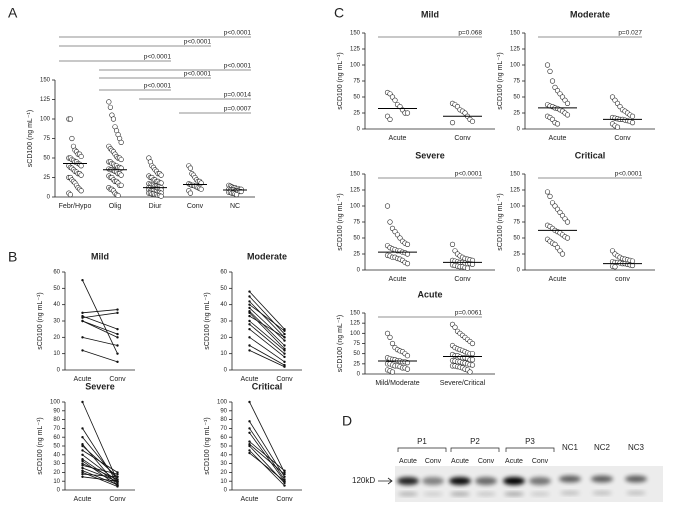 This screenshot has width=678, height=513. Describe the element at coordinates (56, 464) in the screenshot. I see `y-tick-label: 30` at that location.